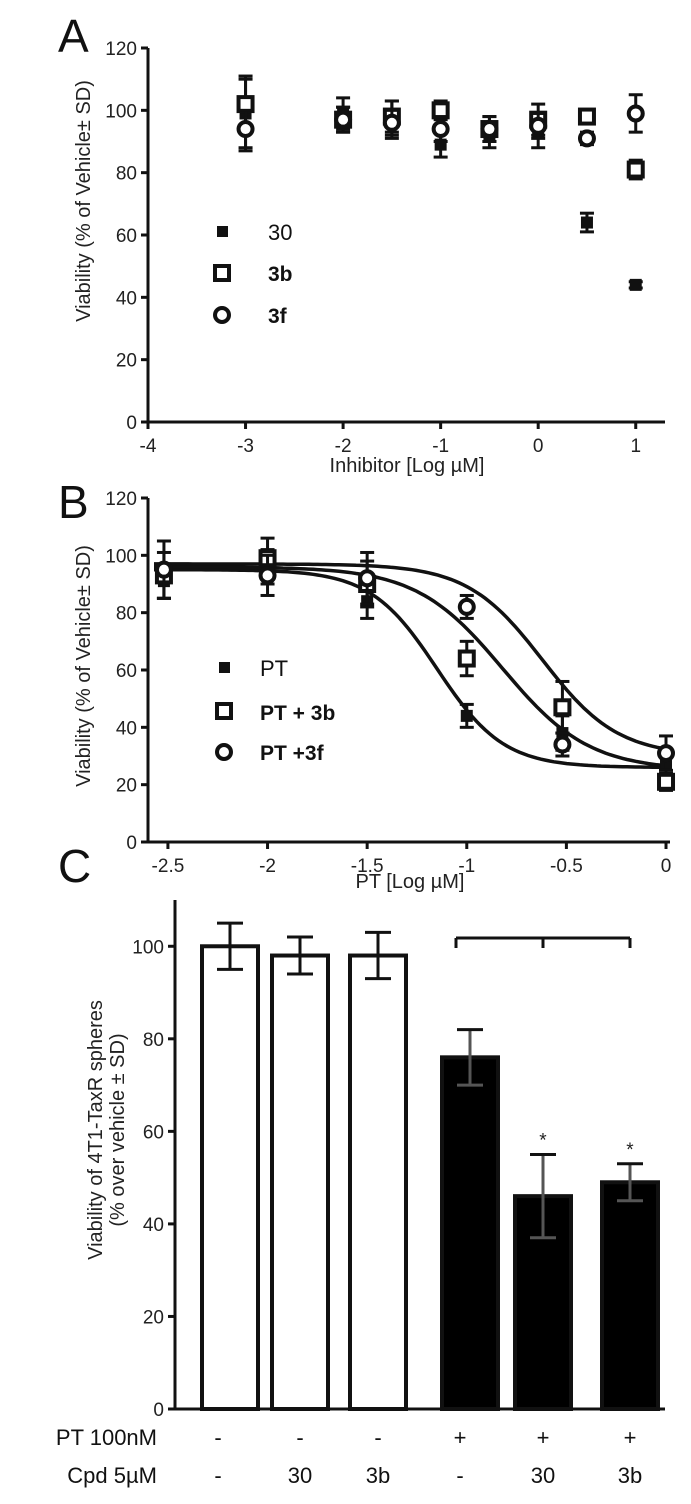  I want to click on panel-letter-a: A, so click(73, 36).